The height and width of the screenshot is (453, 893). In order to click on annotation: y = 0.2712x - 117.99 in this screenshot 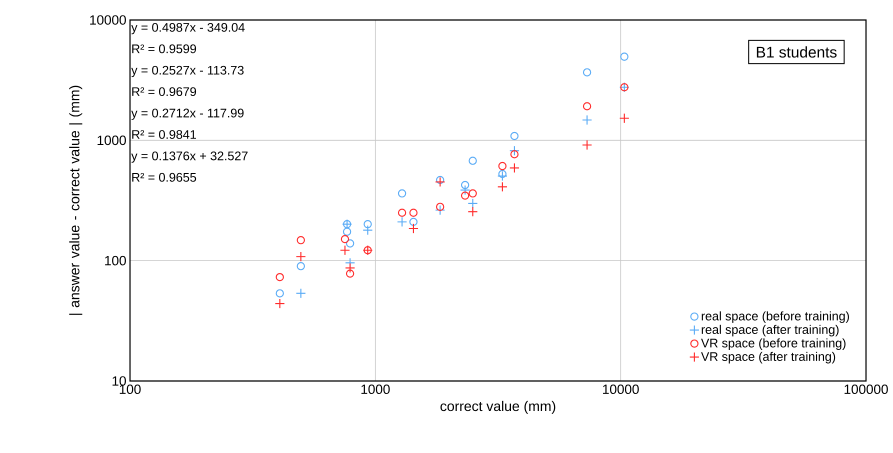, I will do `click(187, 114)`.